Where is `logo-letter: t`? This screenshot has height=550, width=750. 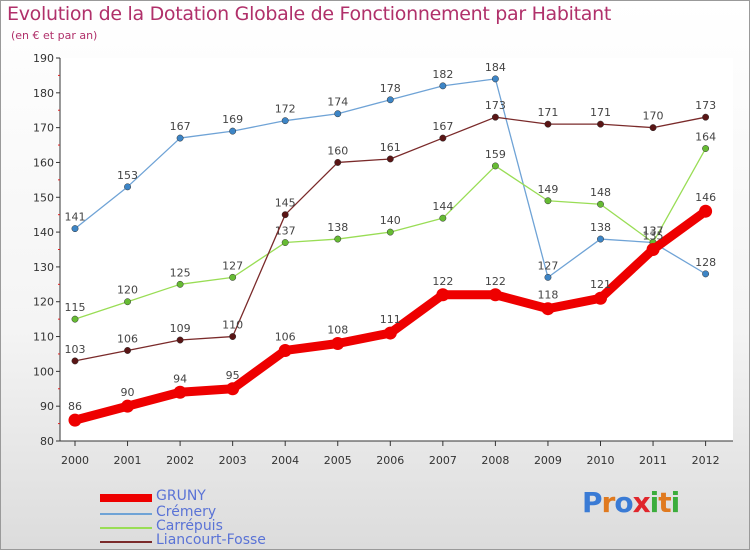
logo-letter: t is located at coordinates (664, 502).